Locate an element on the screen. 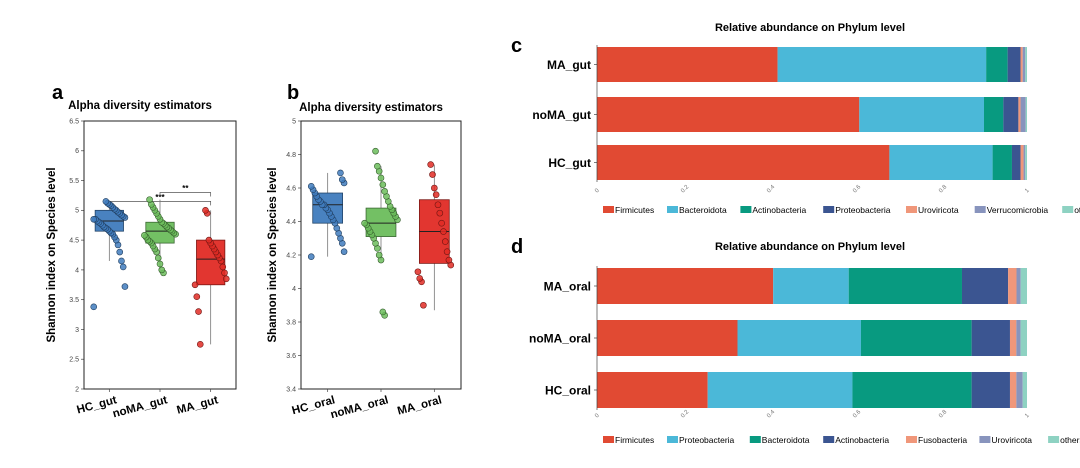  bar-row-noMA_oral is located at coordinates (812, 338).